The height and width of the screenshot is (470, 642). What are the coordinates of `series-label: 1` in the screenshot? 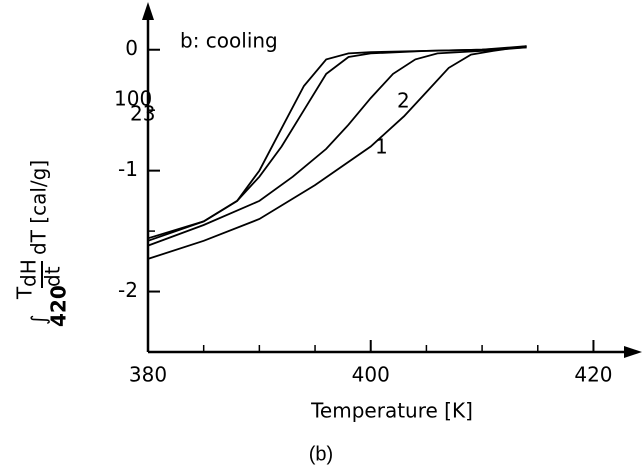 It's located at (381, 147).